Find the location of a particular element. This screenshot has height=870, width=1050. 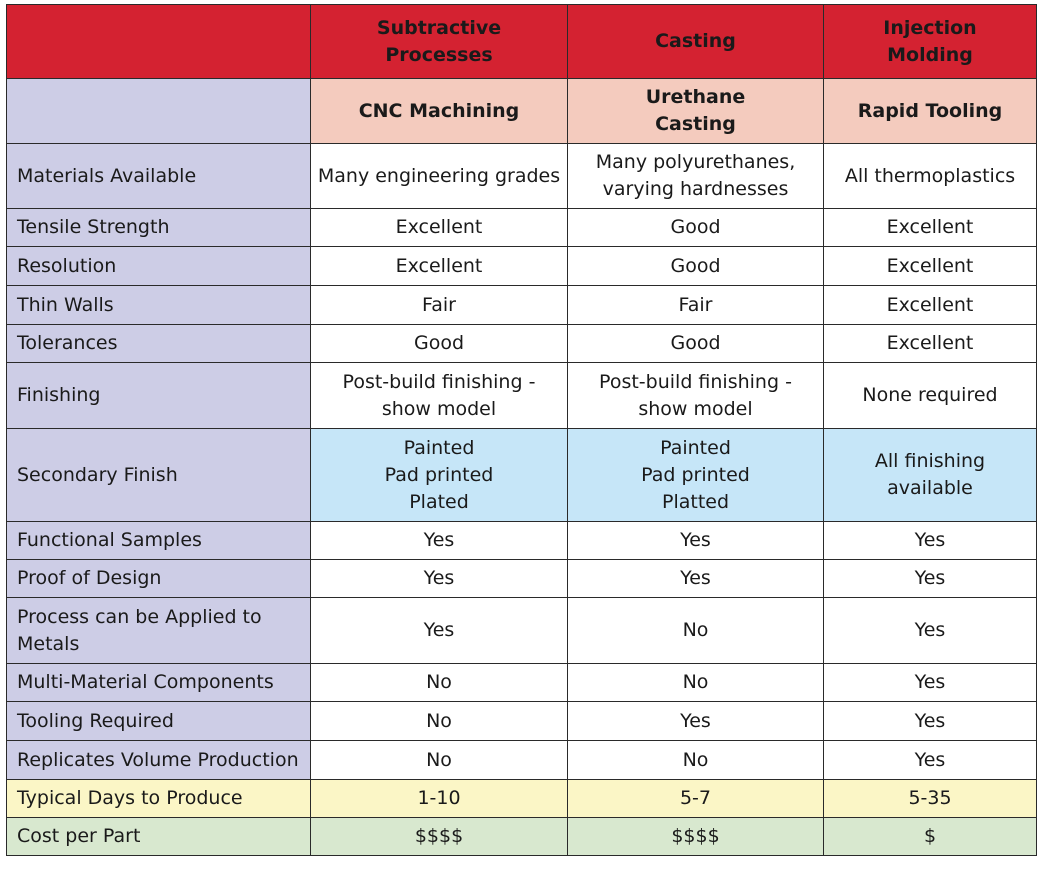

header-text-line: Processes is located at coordinates (439, 54).